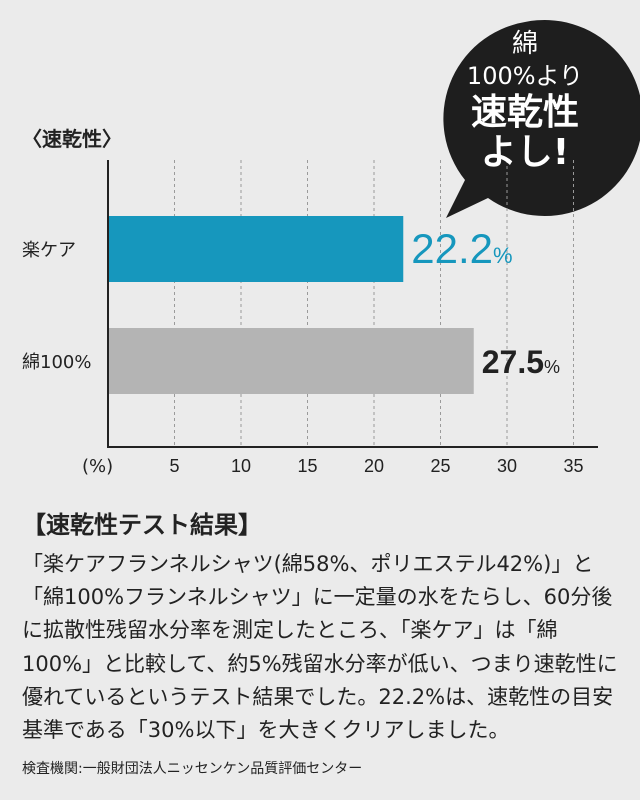  I want to click on bubble-line-3: 速乾性, so click(524, 112).